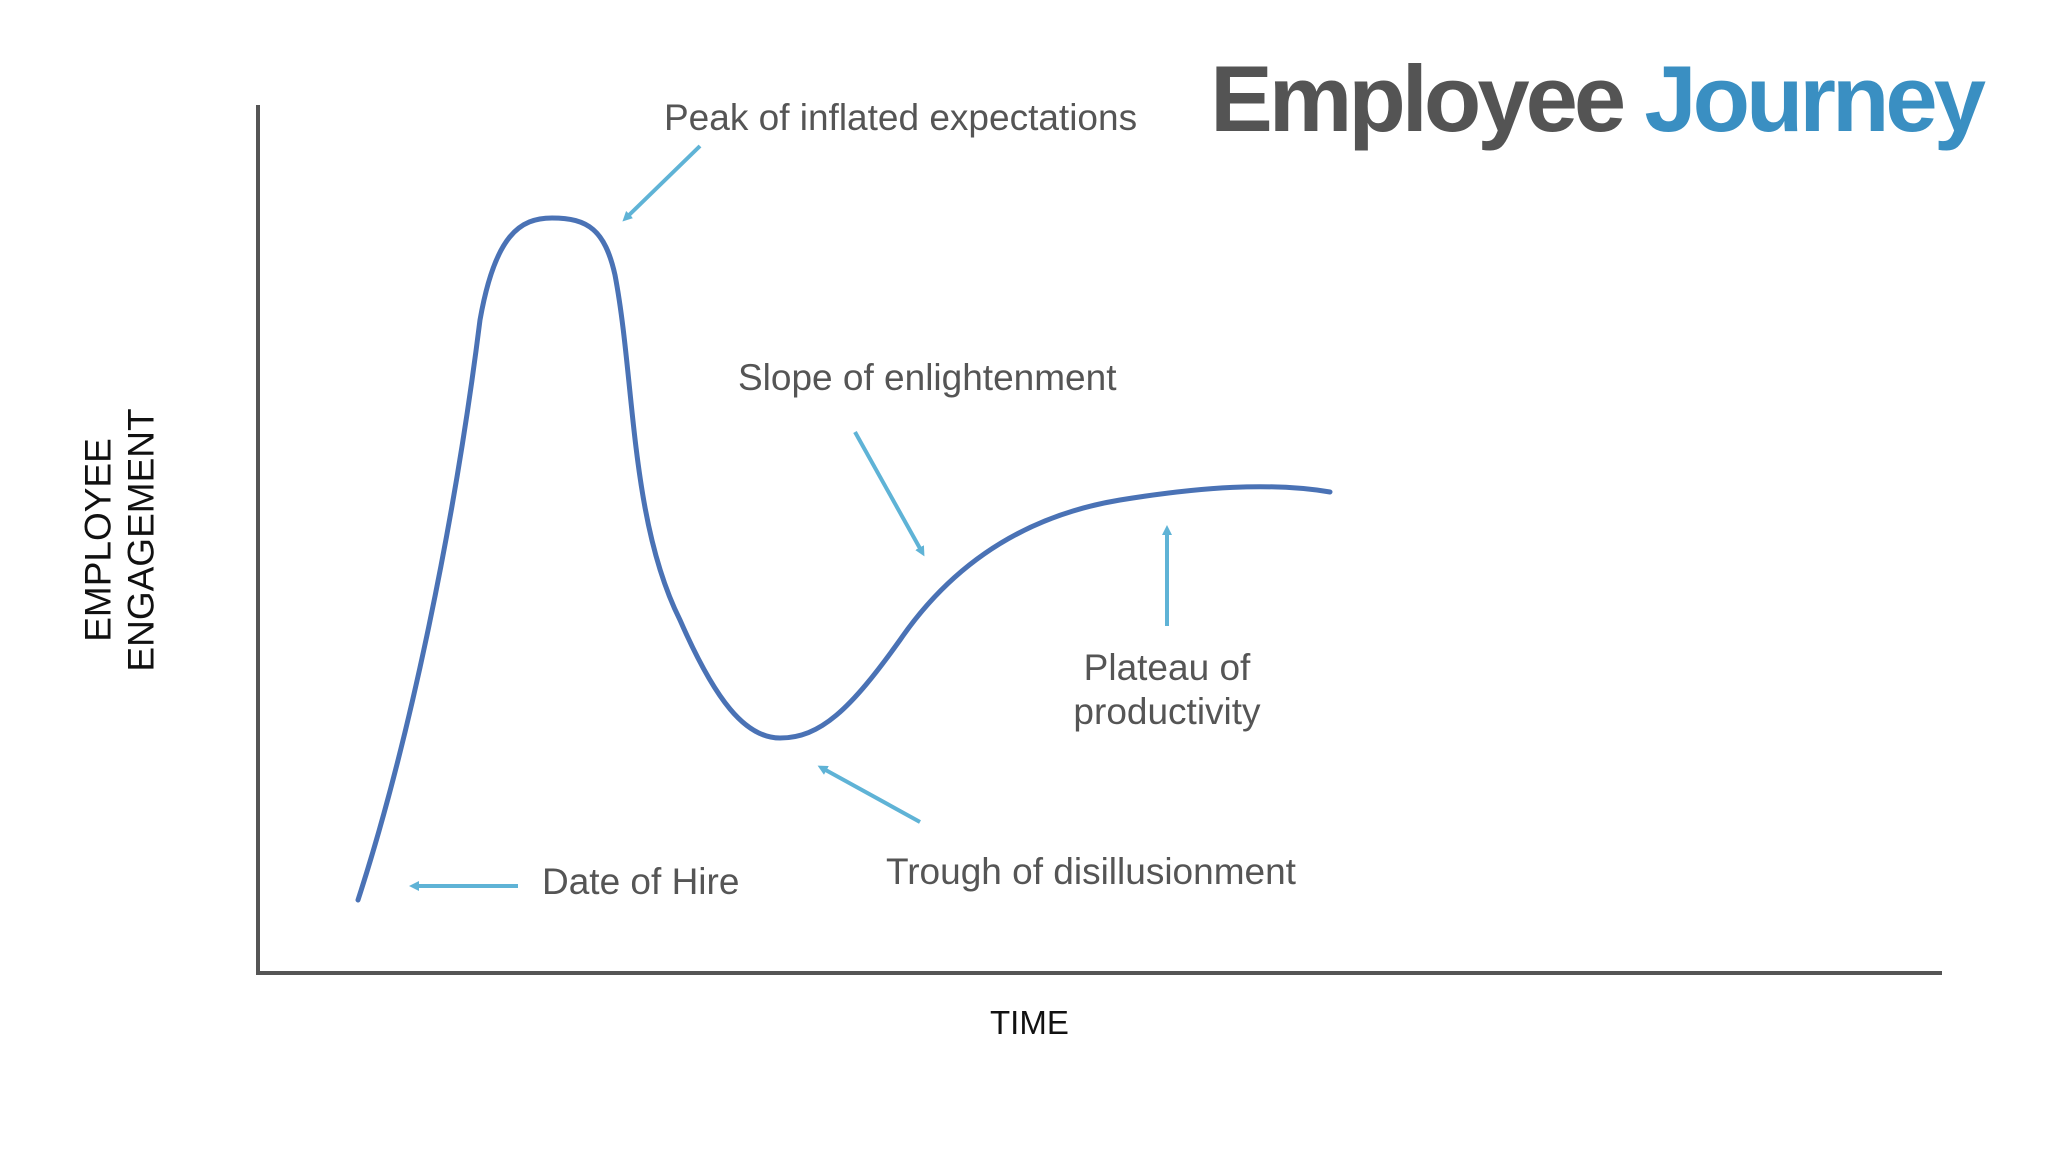 The width and height of the screenshot is (2048, 1152). Describe the element at coordinates (662, 183) in the screenshot. I see `peak-arrow` at that location.